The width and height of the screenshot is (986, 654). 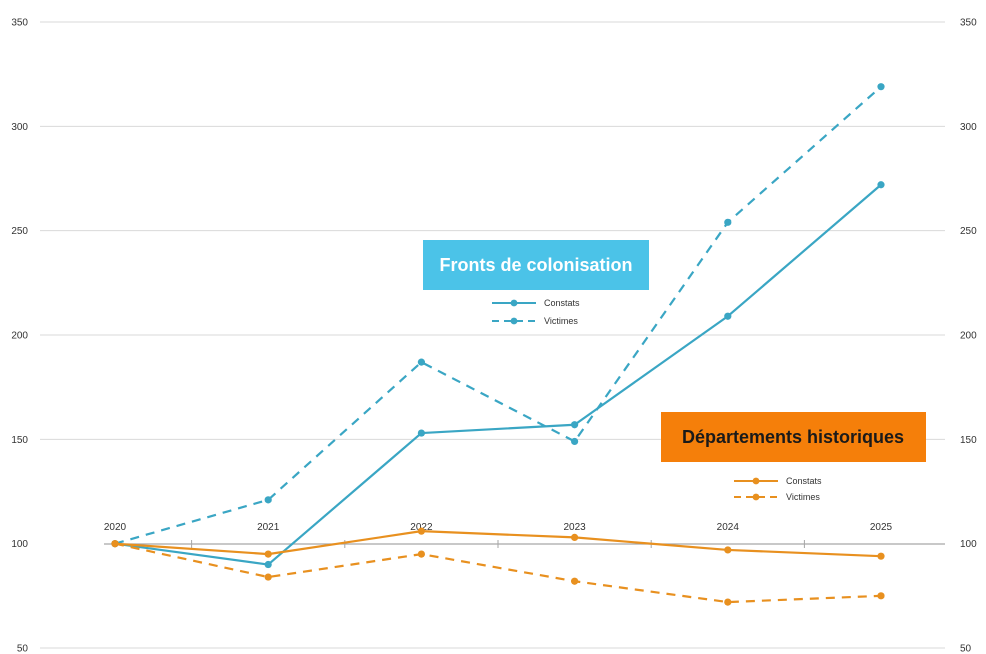 I want to click on x-tick-label: 2022, so click(x=421, y=527).